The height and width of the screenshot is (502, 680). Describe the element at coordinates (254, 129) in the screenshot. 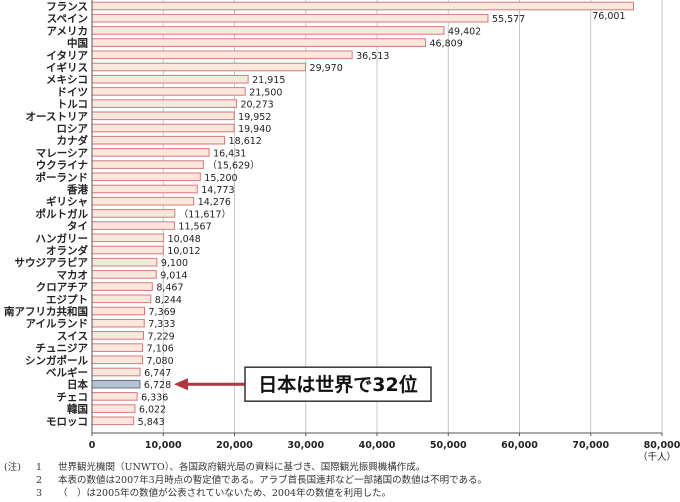

I see `value-label: 19,940` at that location.